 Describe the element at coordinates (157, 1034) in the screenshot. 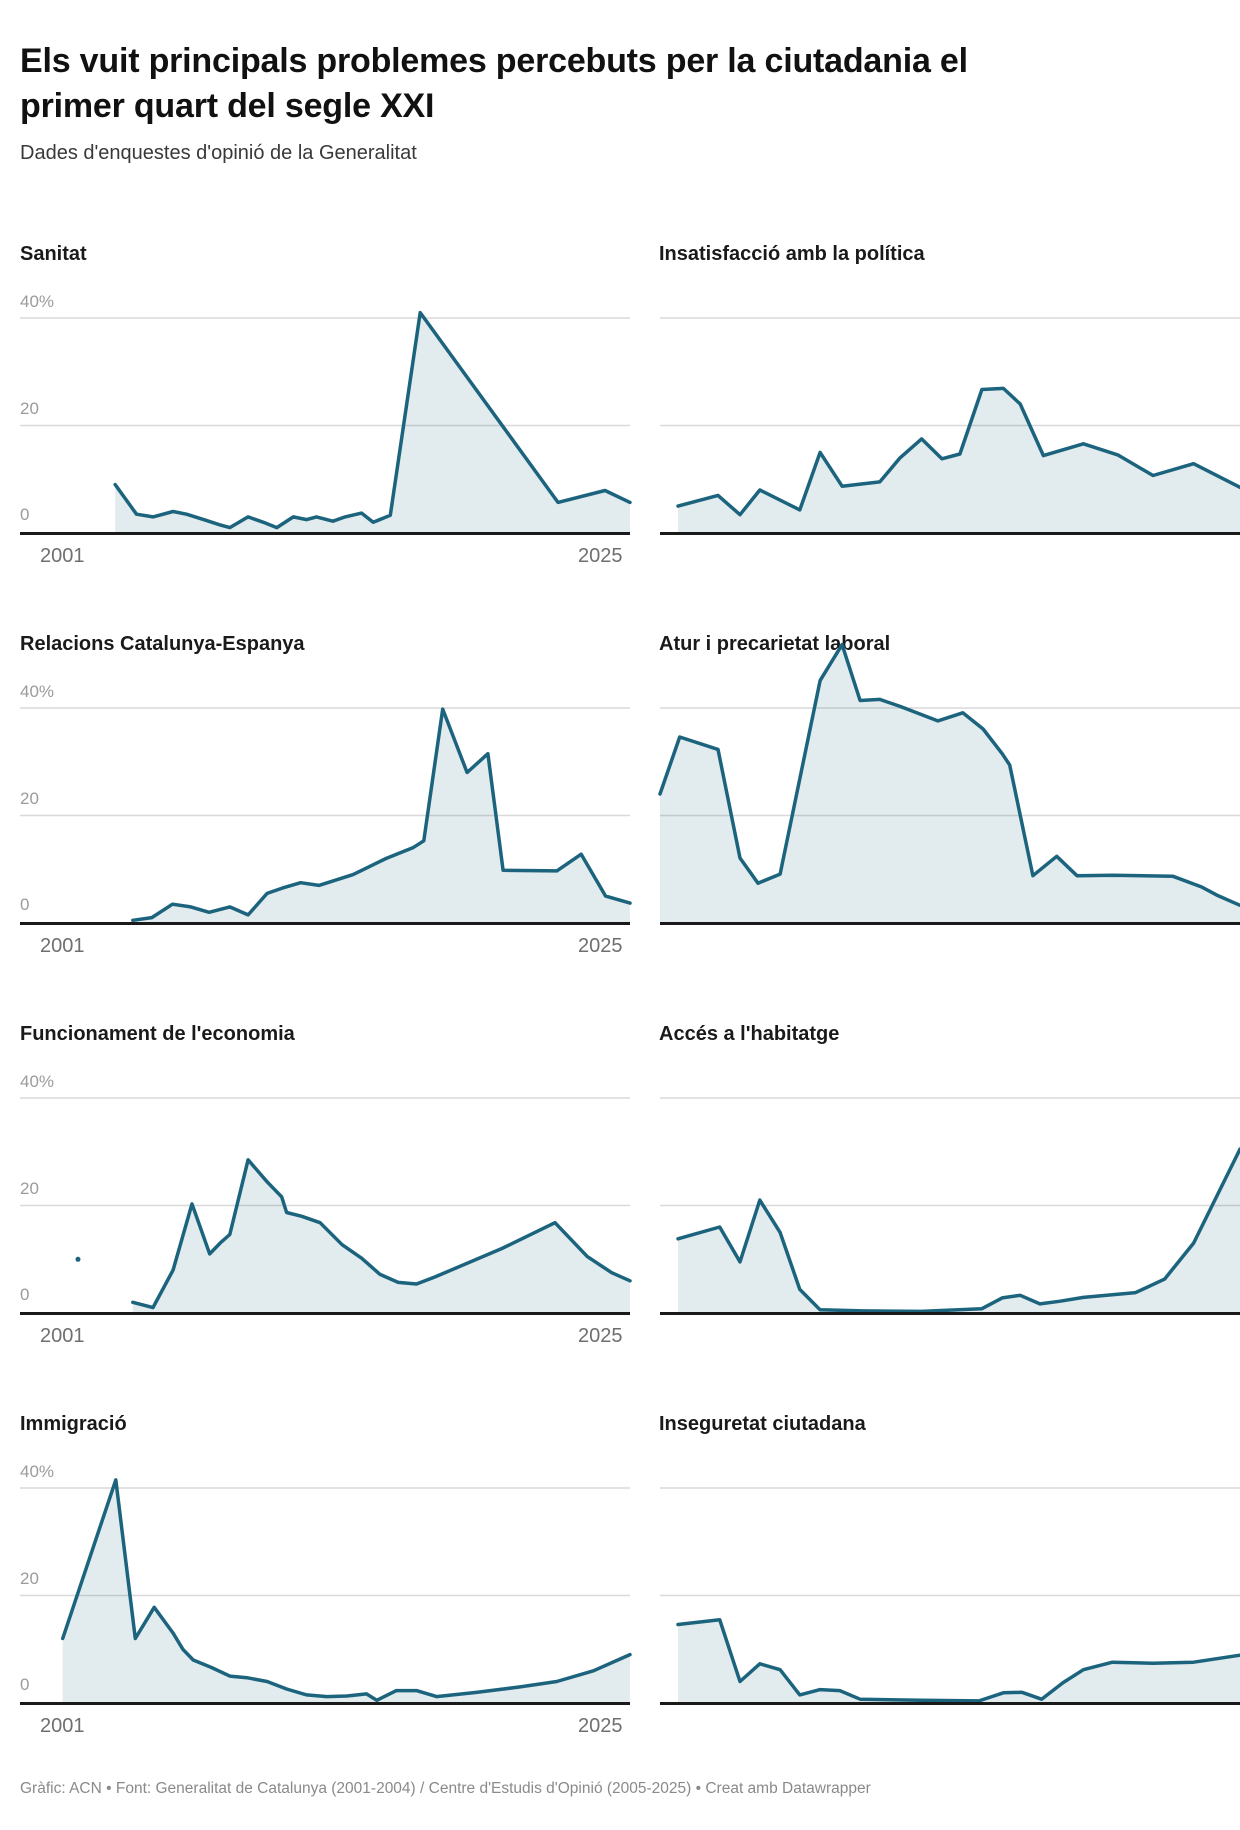

I see `chart-title-economia: Funcionament de l'economia` at that location.